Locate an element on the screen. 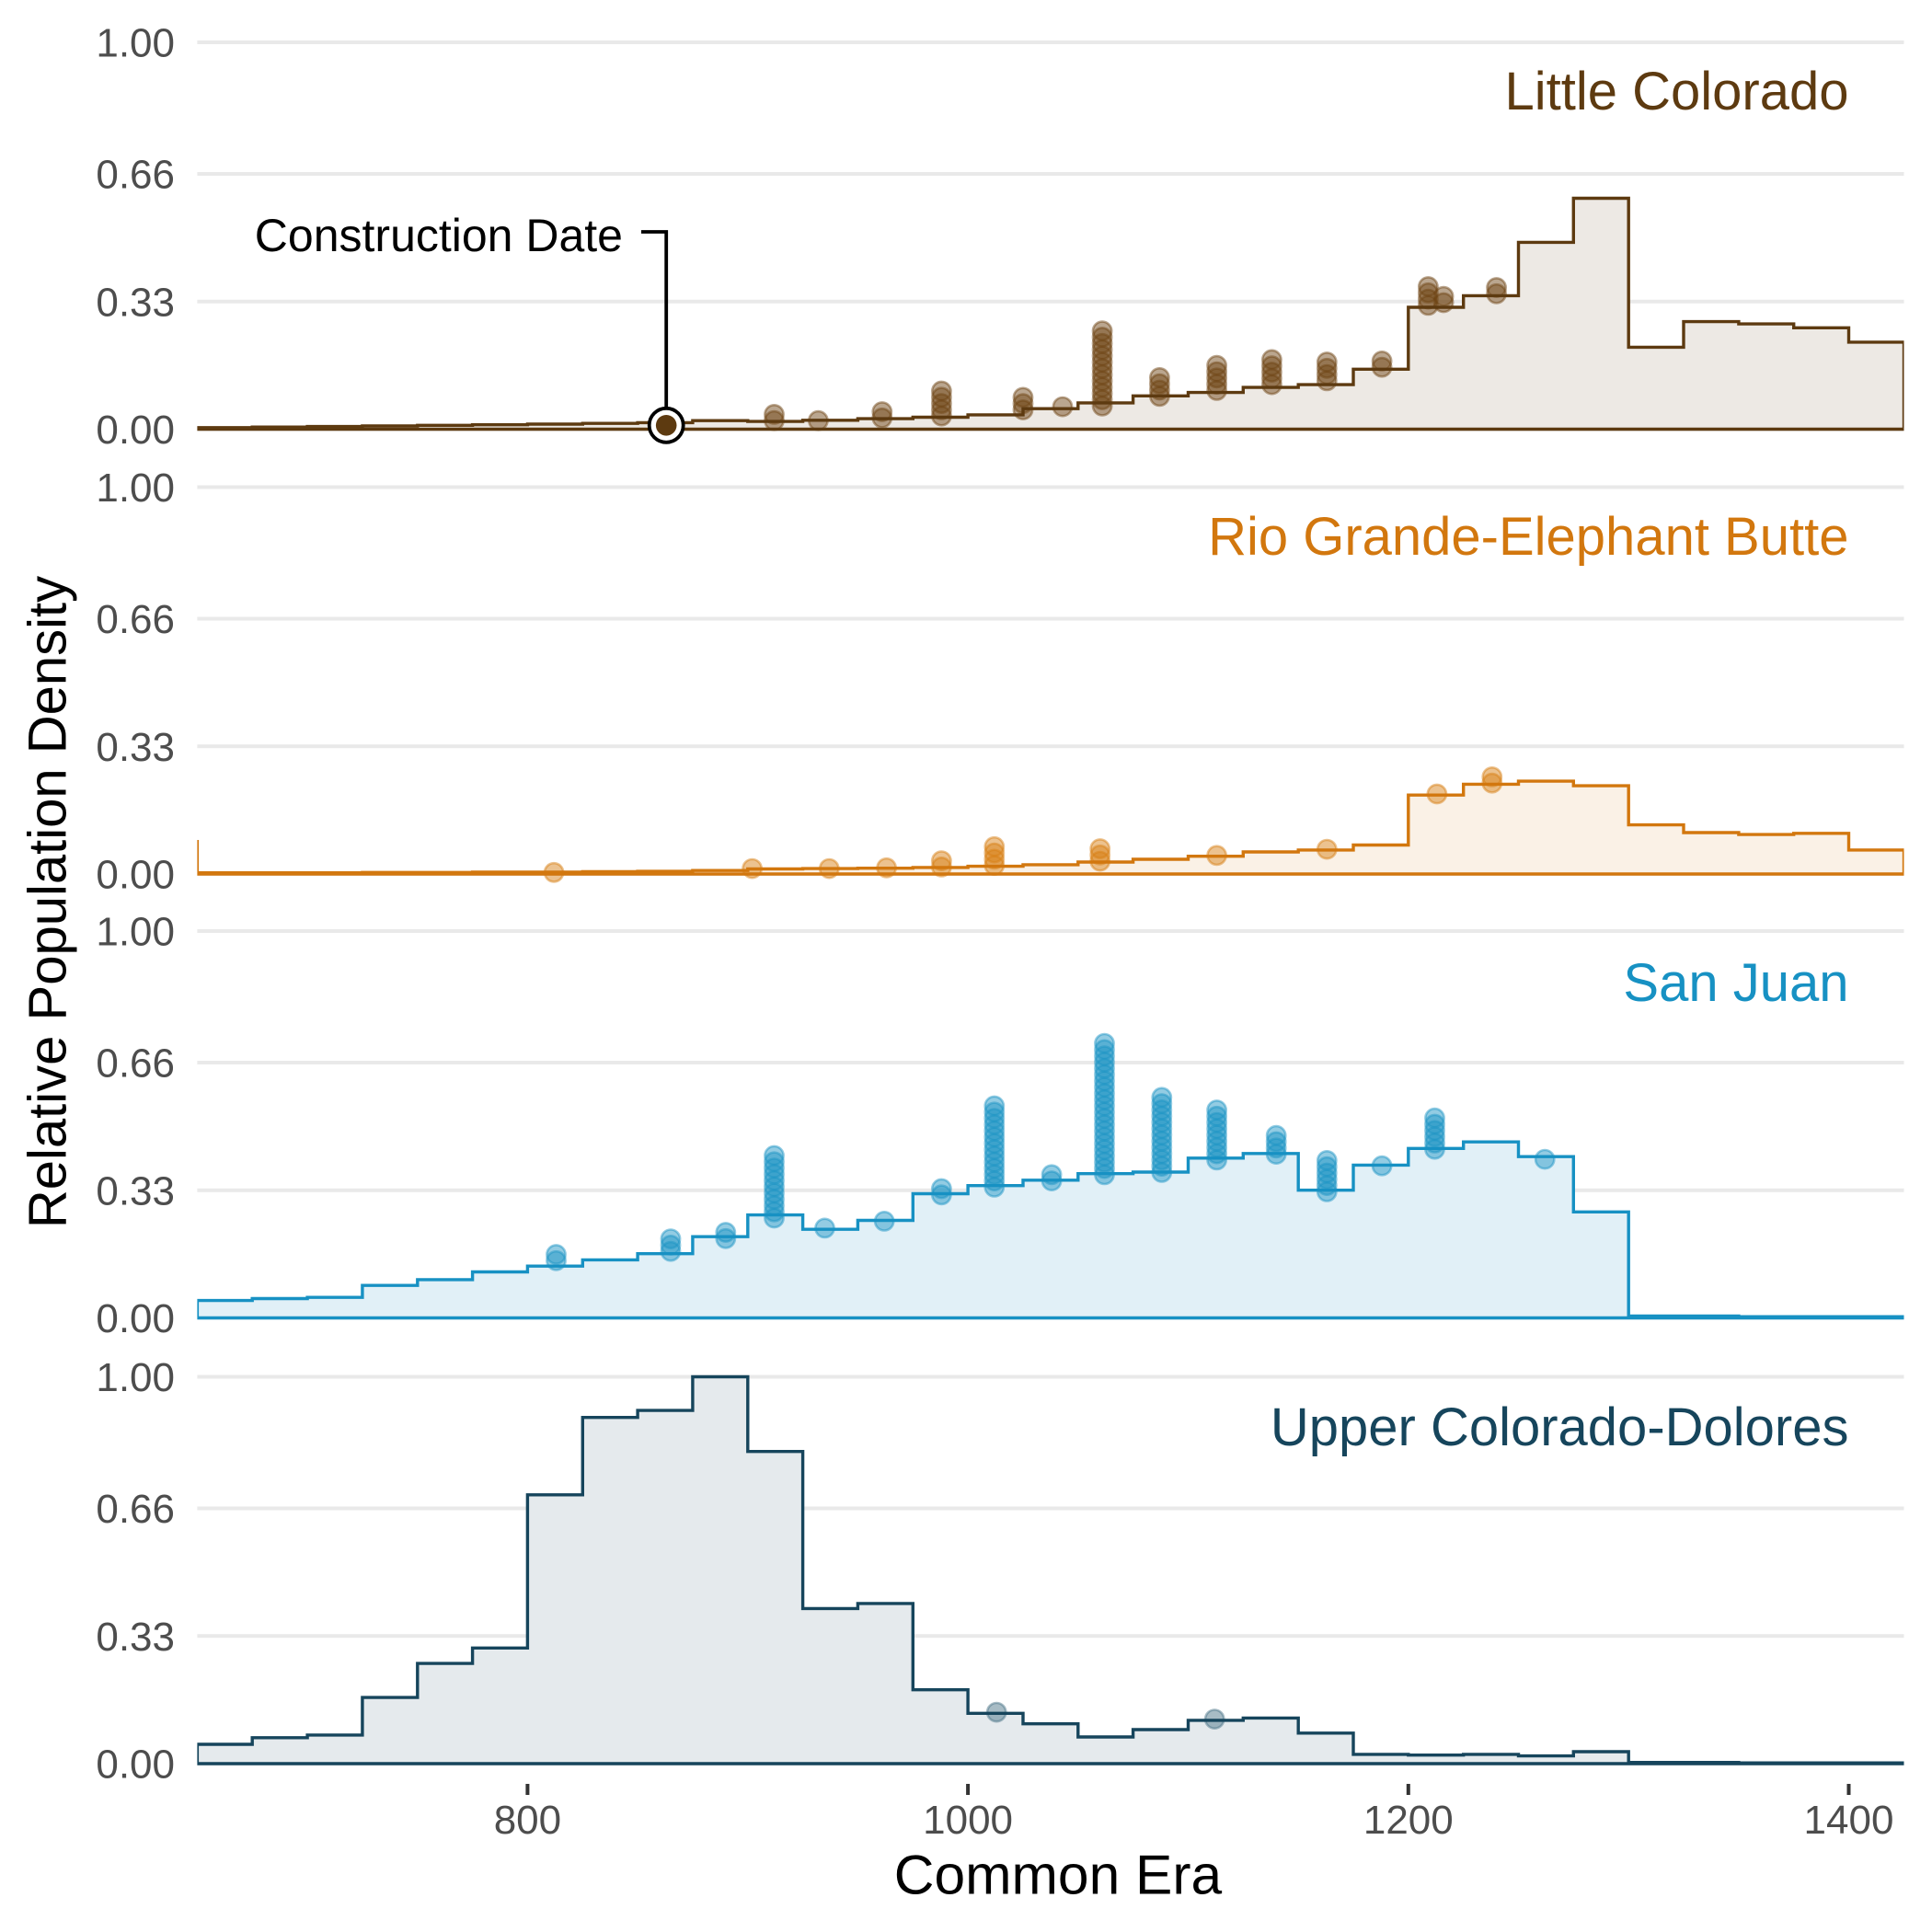 The width and height of the screenshot is (1932, 1932). svg-text: Relative Population Density is located at coordinates (48, 902).